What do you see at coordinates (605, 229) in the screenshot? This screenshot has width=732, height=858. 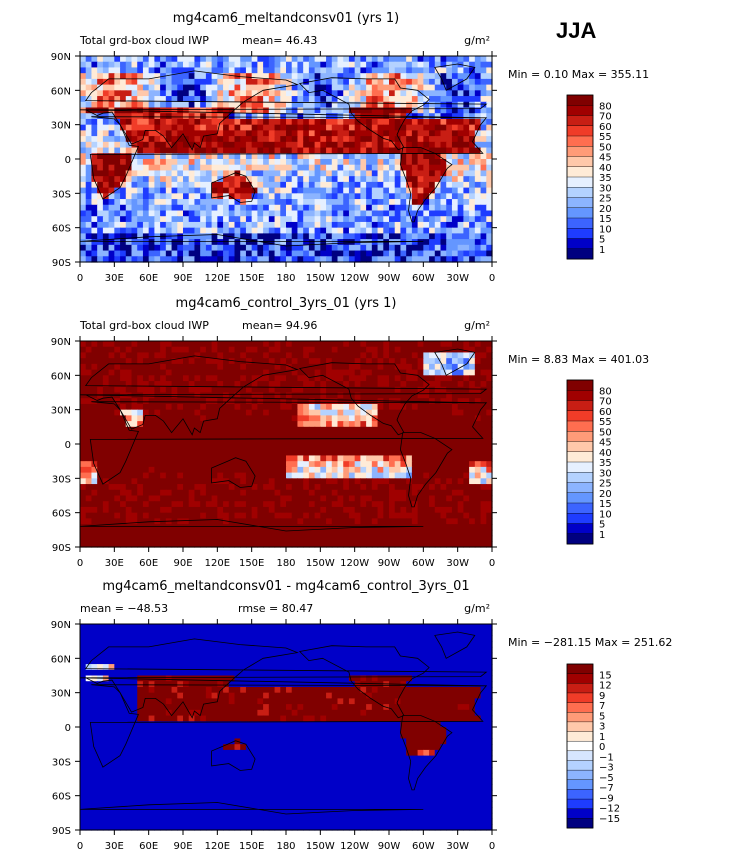 I see `colorbar-label: 10` at bounding box center [605, 229].